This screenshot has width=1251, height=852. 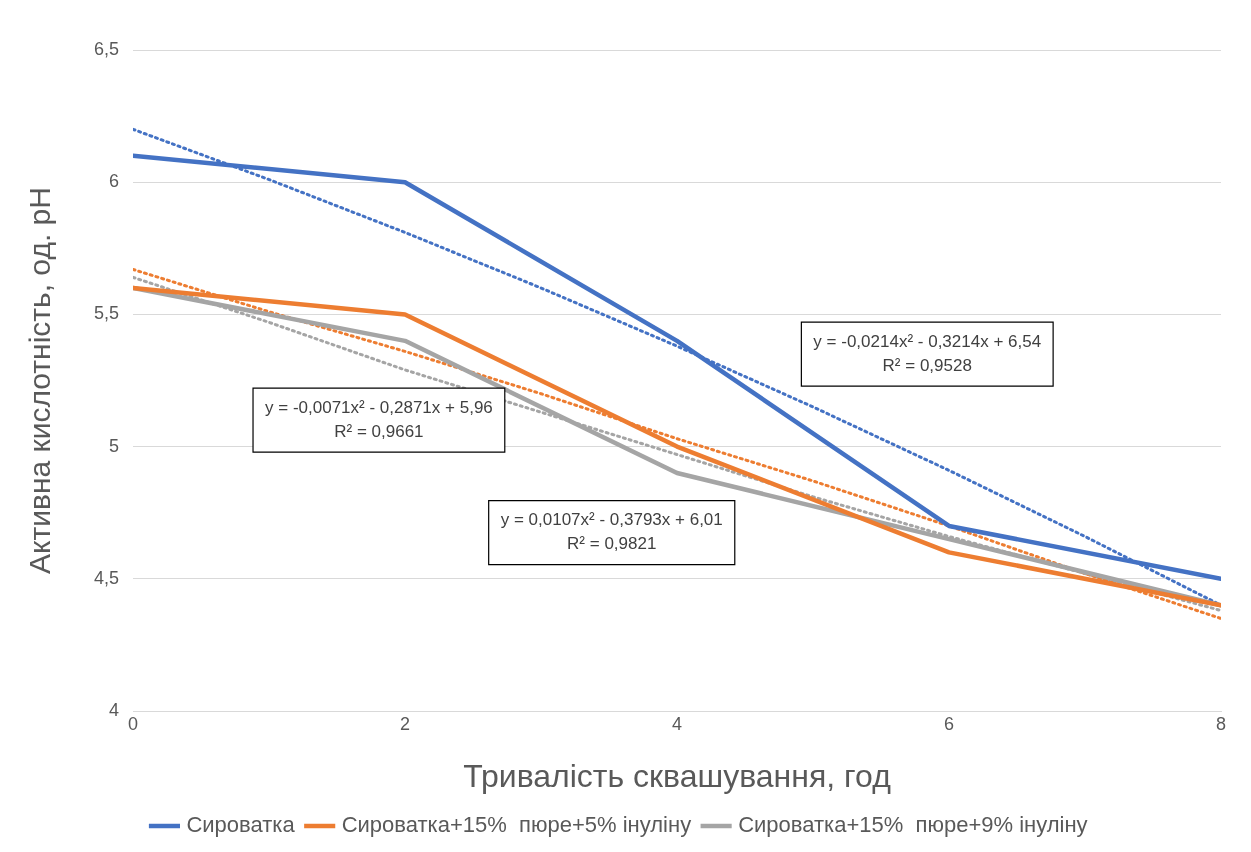 I want to click on y-tick-label: 4,5, so click(x=106, y=577).